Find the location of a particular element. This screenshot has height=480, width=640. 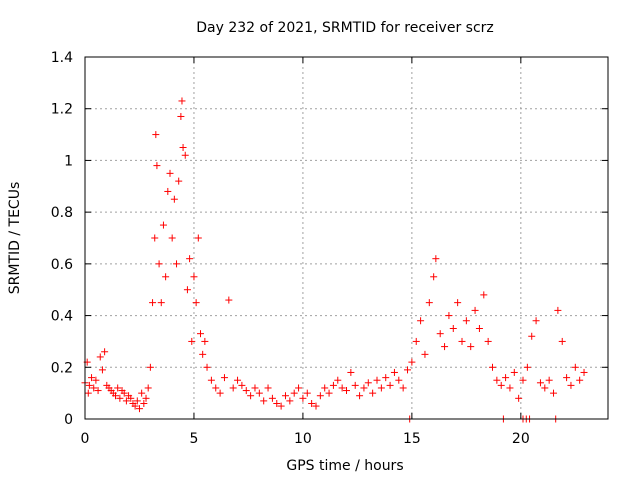

y-tick-label: 0.4 is located at coordinates (62, 317).